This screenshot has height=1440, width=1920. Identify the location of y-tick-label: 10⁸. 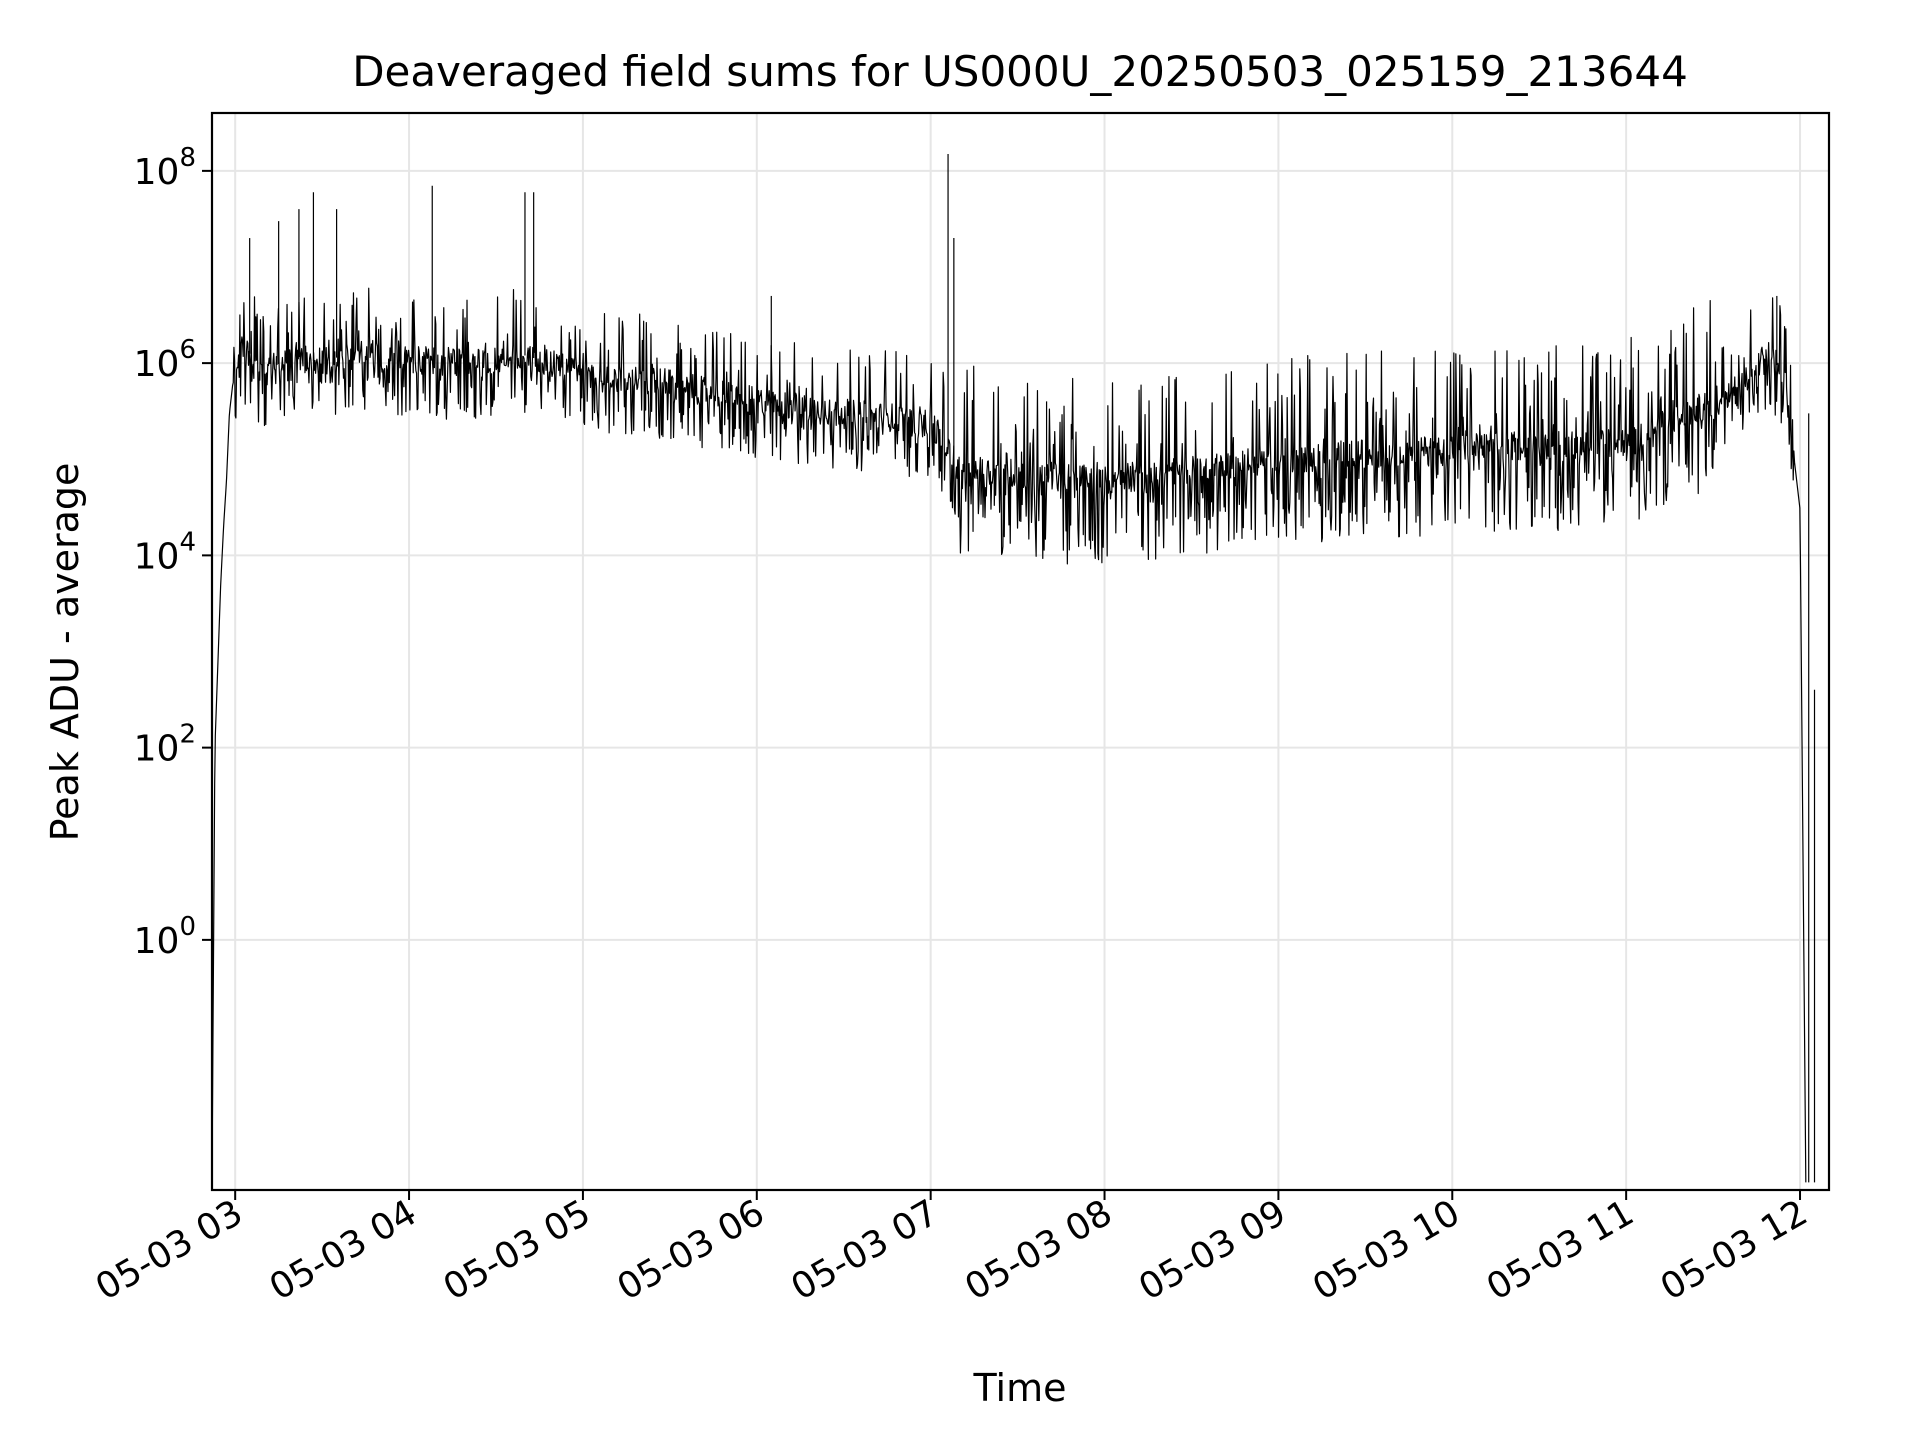
(165, 168).